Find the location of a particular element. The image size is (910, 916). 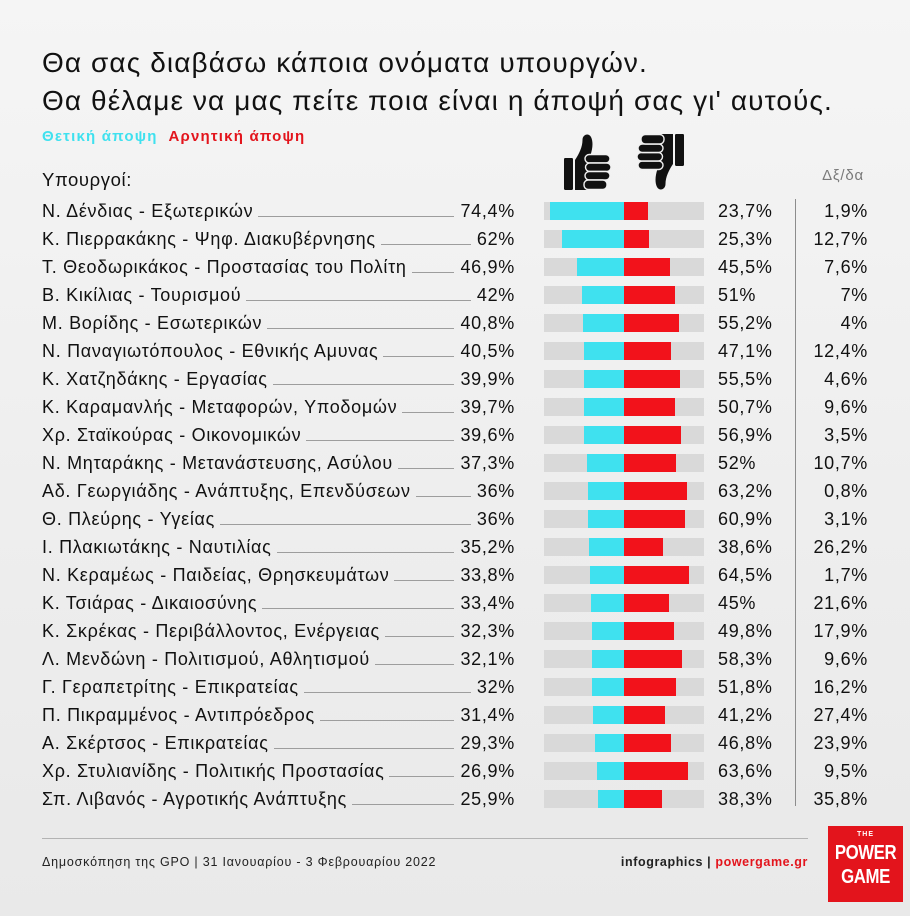

value-number: 9,6 is located at coordinates (838, 659).